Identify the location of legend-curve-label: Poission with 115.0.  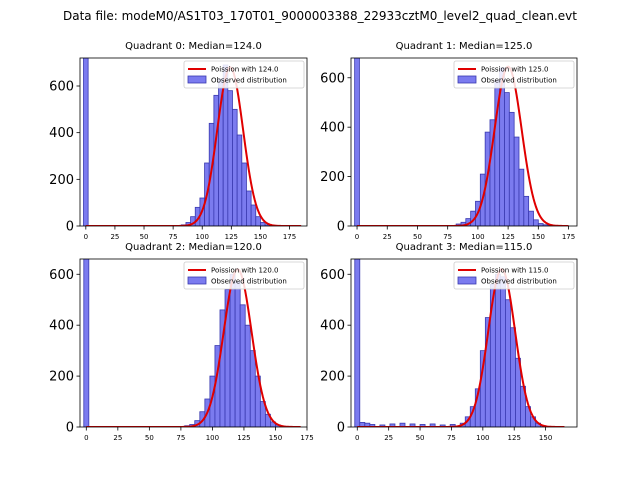
(515, 271).